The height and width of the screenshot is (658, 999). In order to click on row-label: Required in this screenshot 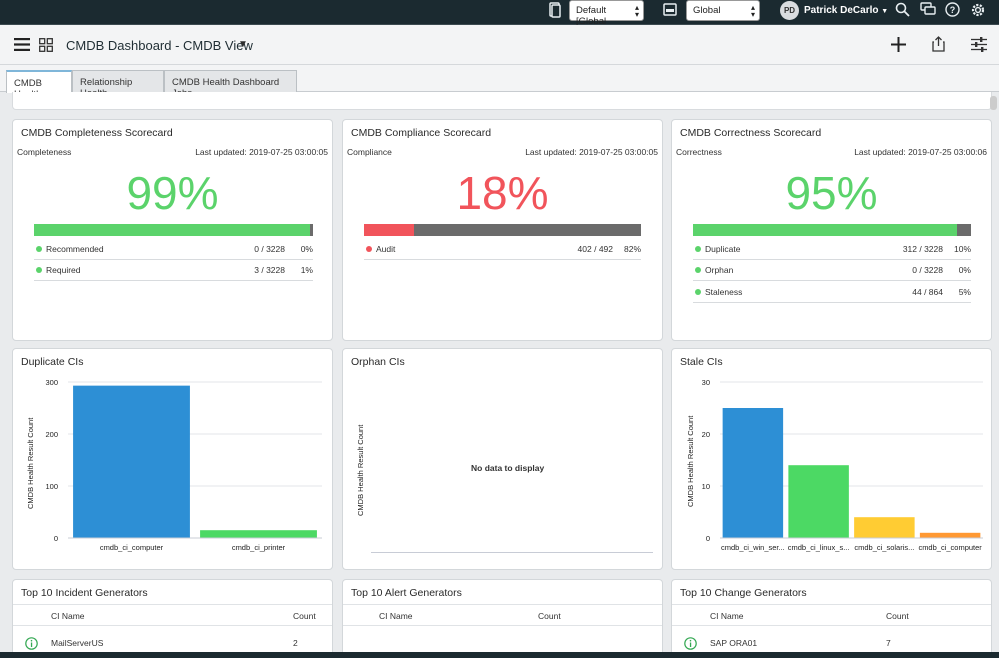, I will do `click(63, 270)`.